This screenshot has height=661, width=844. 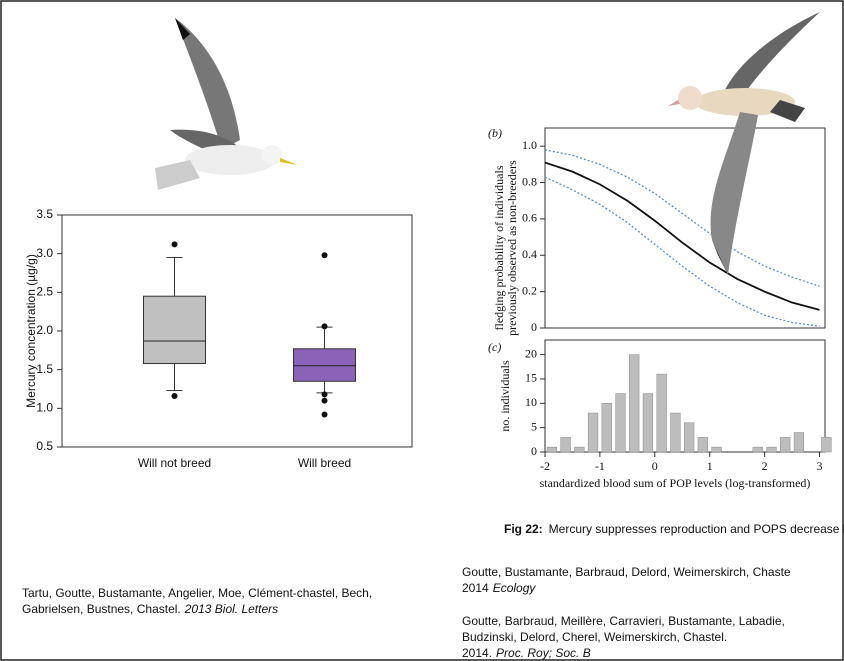 What do you see at coordinates (545, 466) in the screenshot?
I see `x-tick-label: -2` at bounding box center [545, 466].